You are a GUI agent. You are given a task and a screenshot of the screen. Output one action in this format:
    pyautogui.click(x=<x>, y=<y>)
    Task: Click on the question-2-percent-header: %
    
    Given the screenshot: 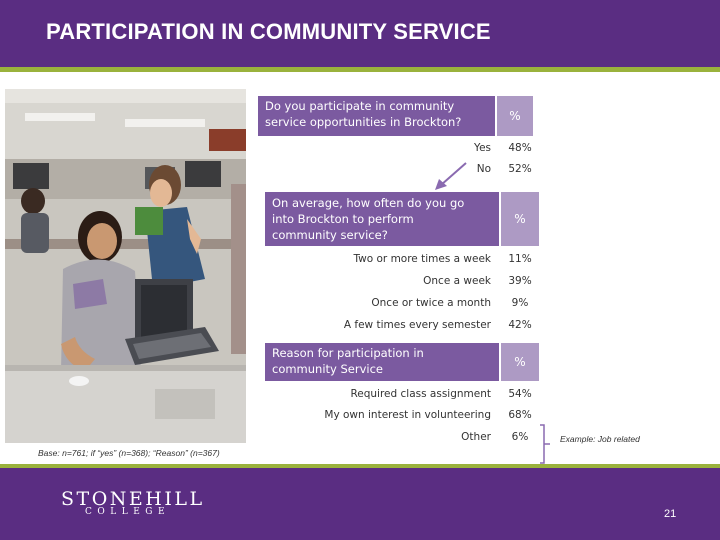 What is the action you would take?
    pyautogui.click(x=520, y=219)
    